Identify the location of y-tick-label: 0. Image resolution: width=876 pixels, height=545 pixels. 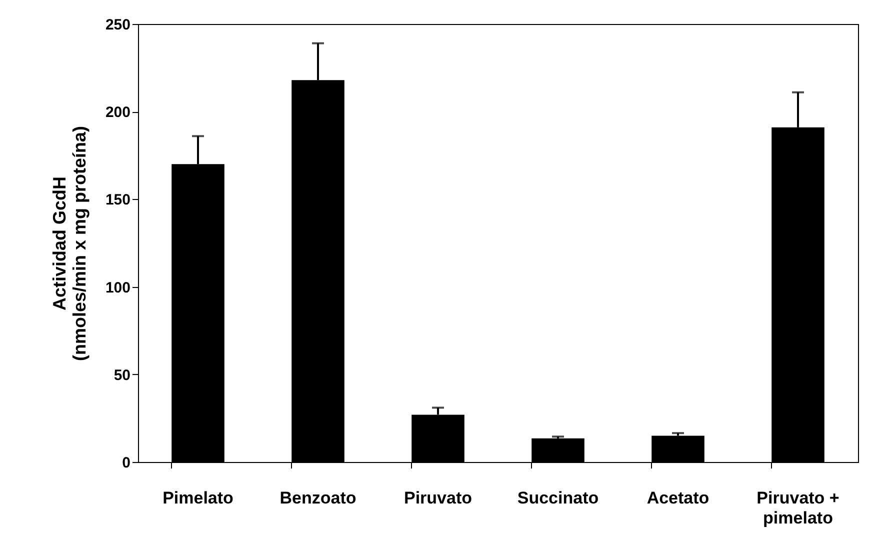
(126, 463).